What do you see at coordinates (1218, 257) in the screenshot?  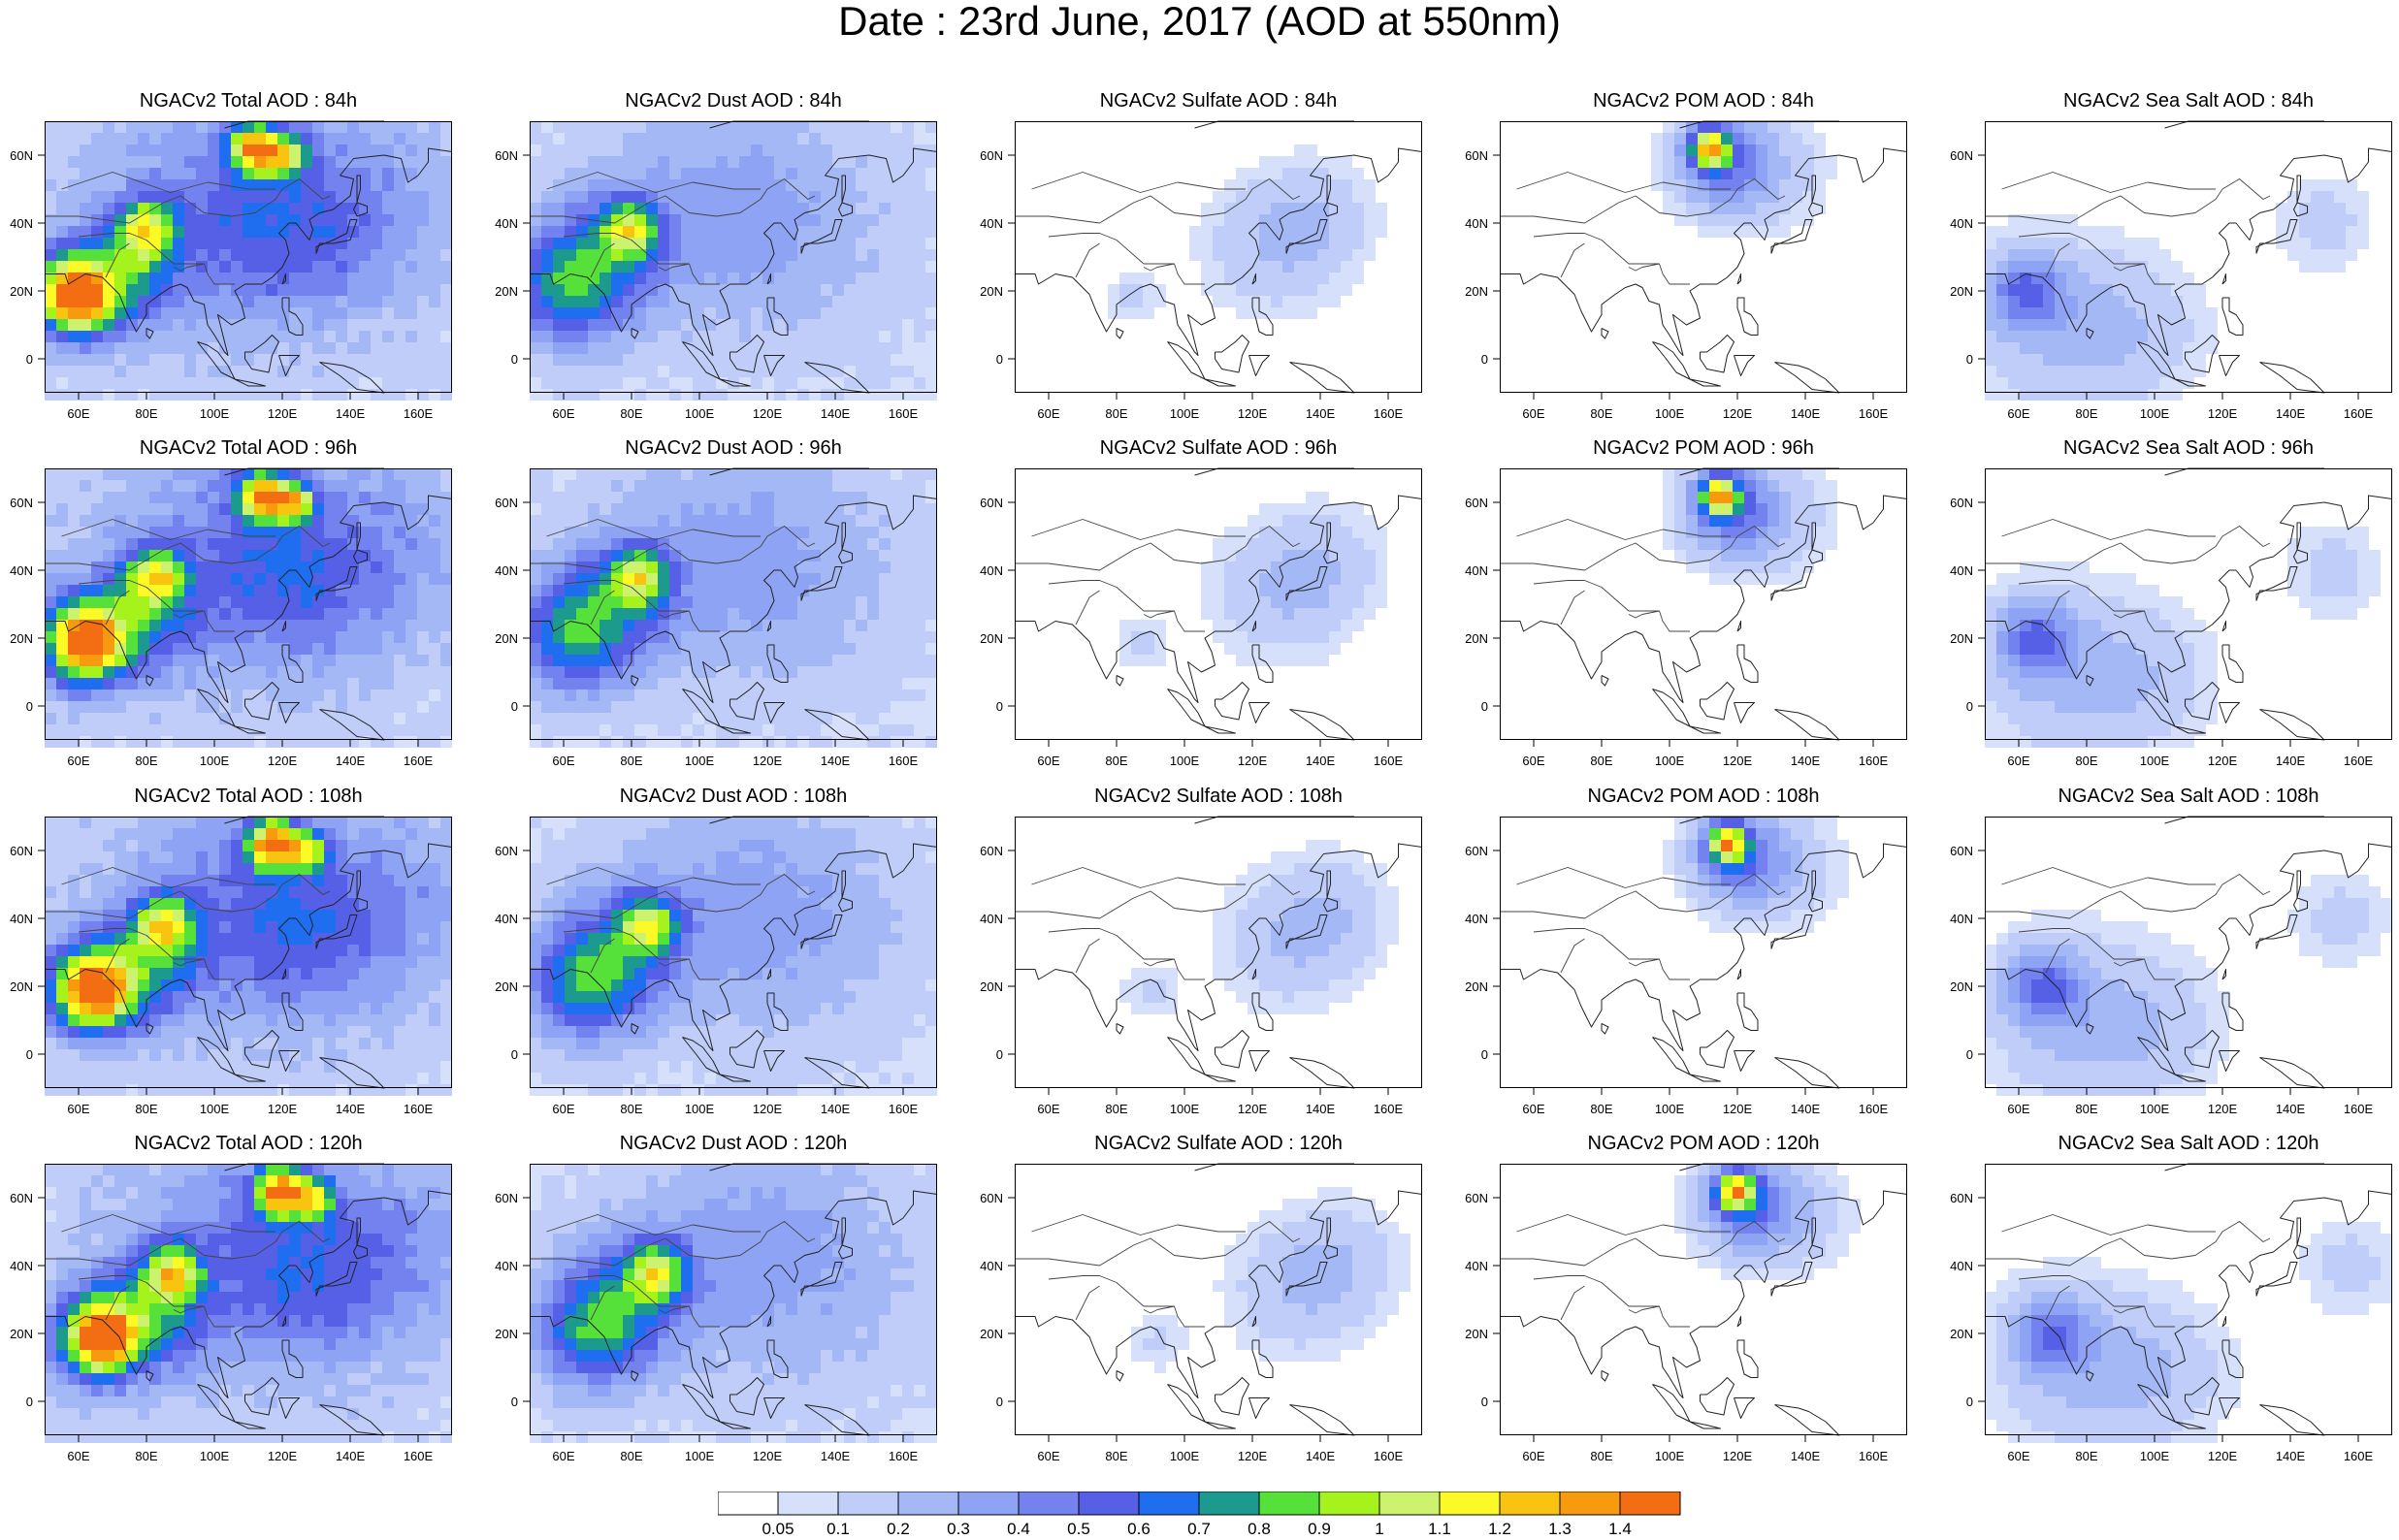 I see `map-frame` at bounding box center [1218, 257].